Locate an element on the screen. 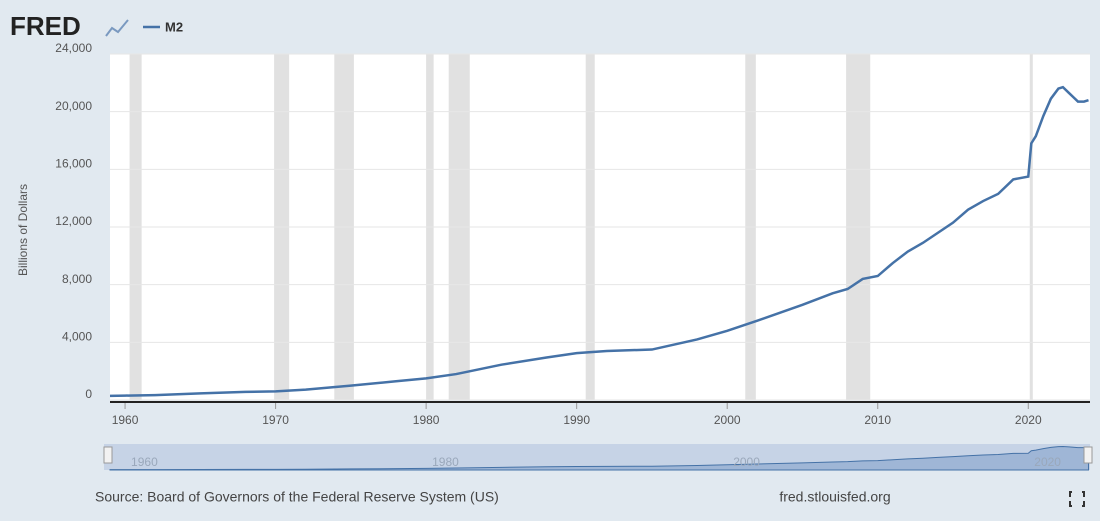 The height and width of the screenshot is (521, 1100). y-tick-label: 4,000 is located at coordinates (77, 337).